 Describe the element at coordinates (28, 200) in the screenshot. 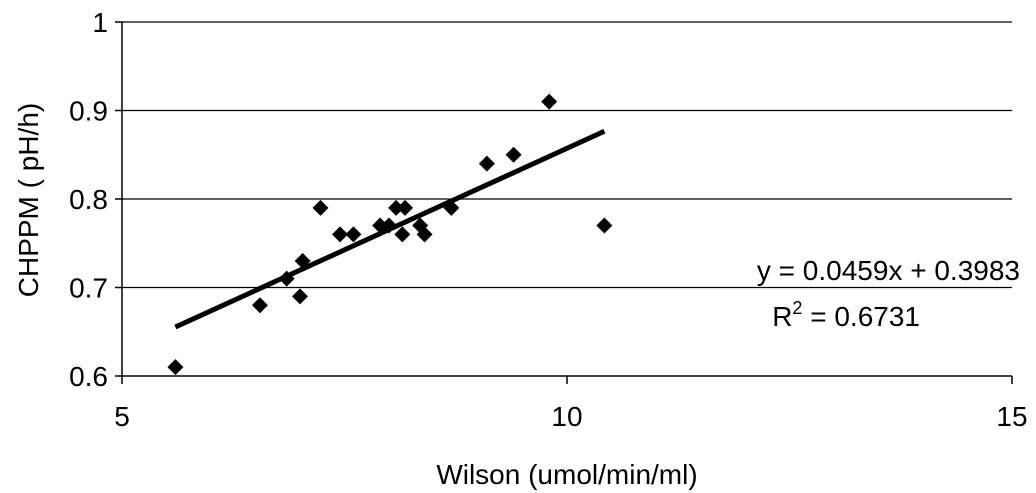

I see `y-axis-label: CHPPM ( pH/h)` at that location.